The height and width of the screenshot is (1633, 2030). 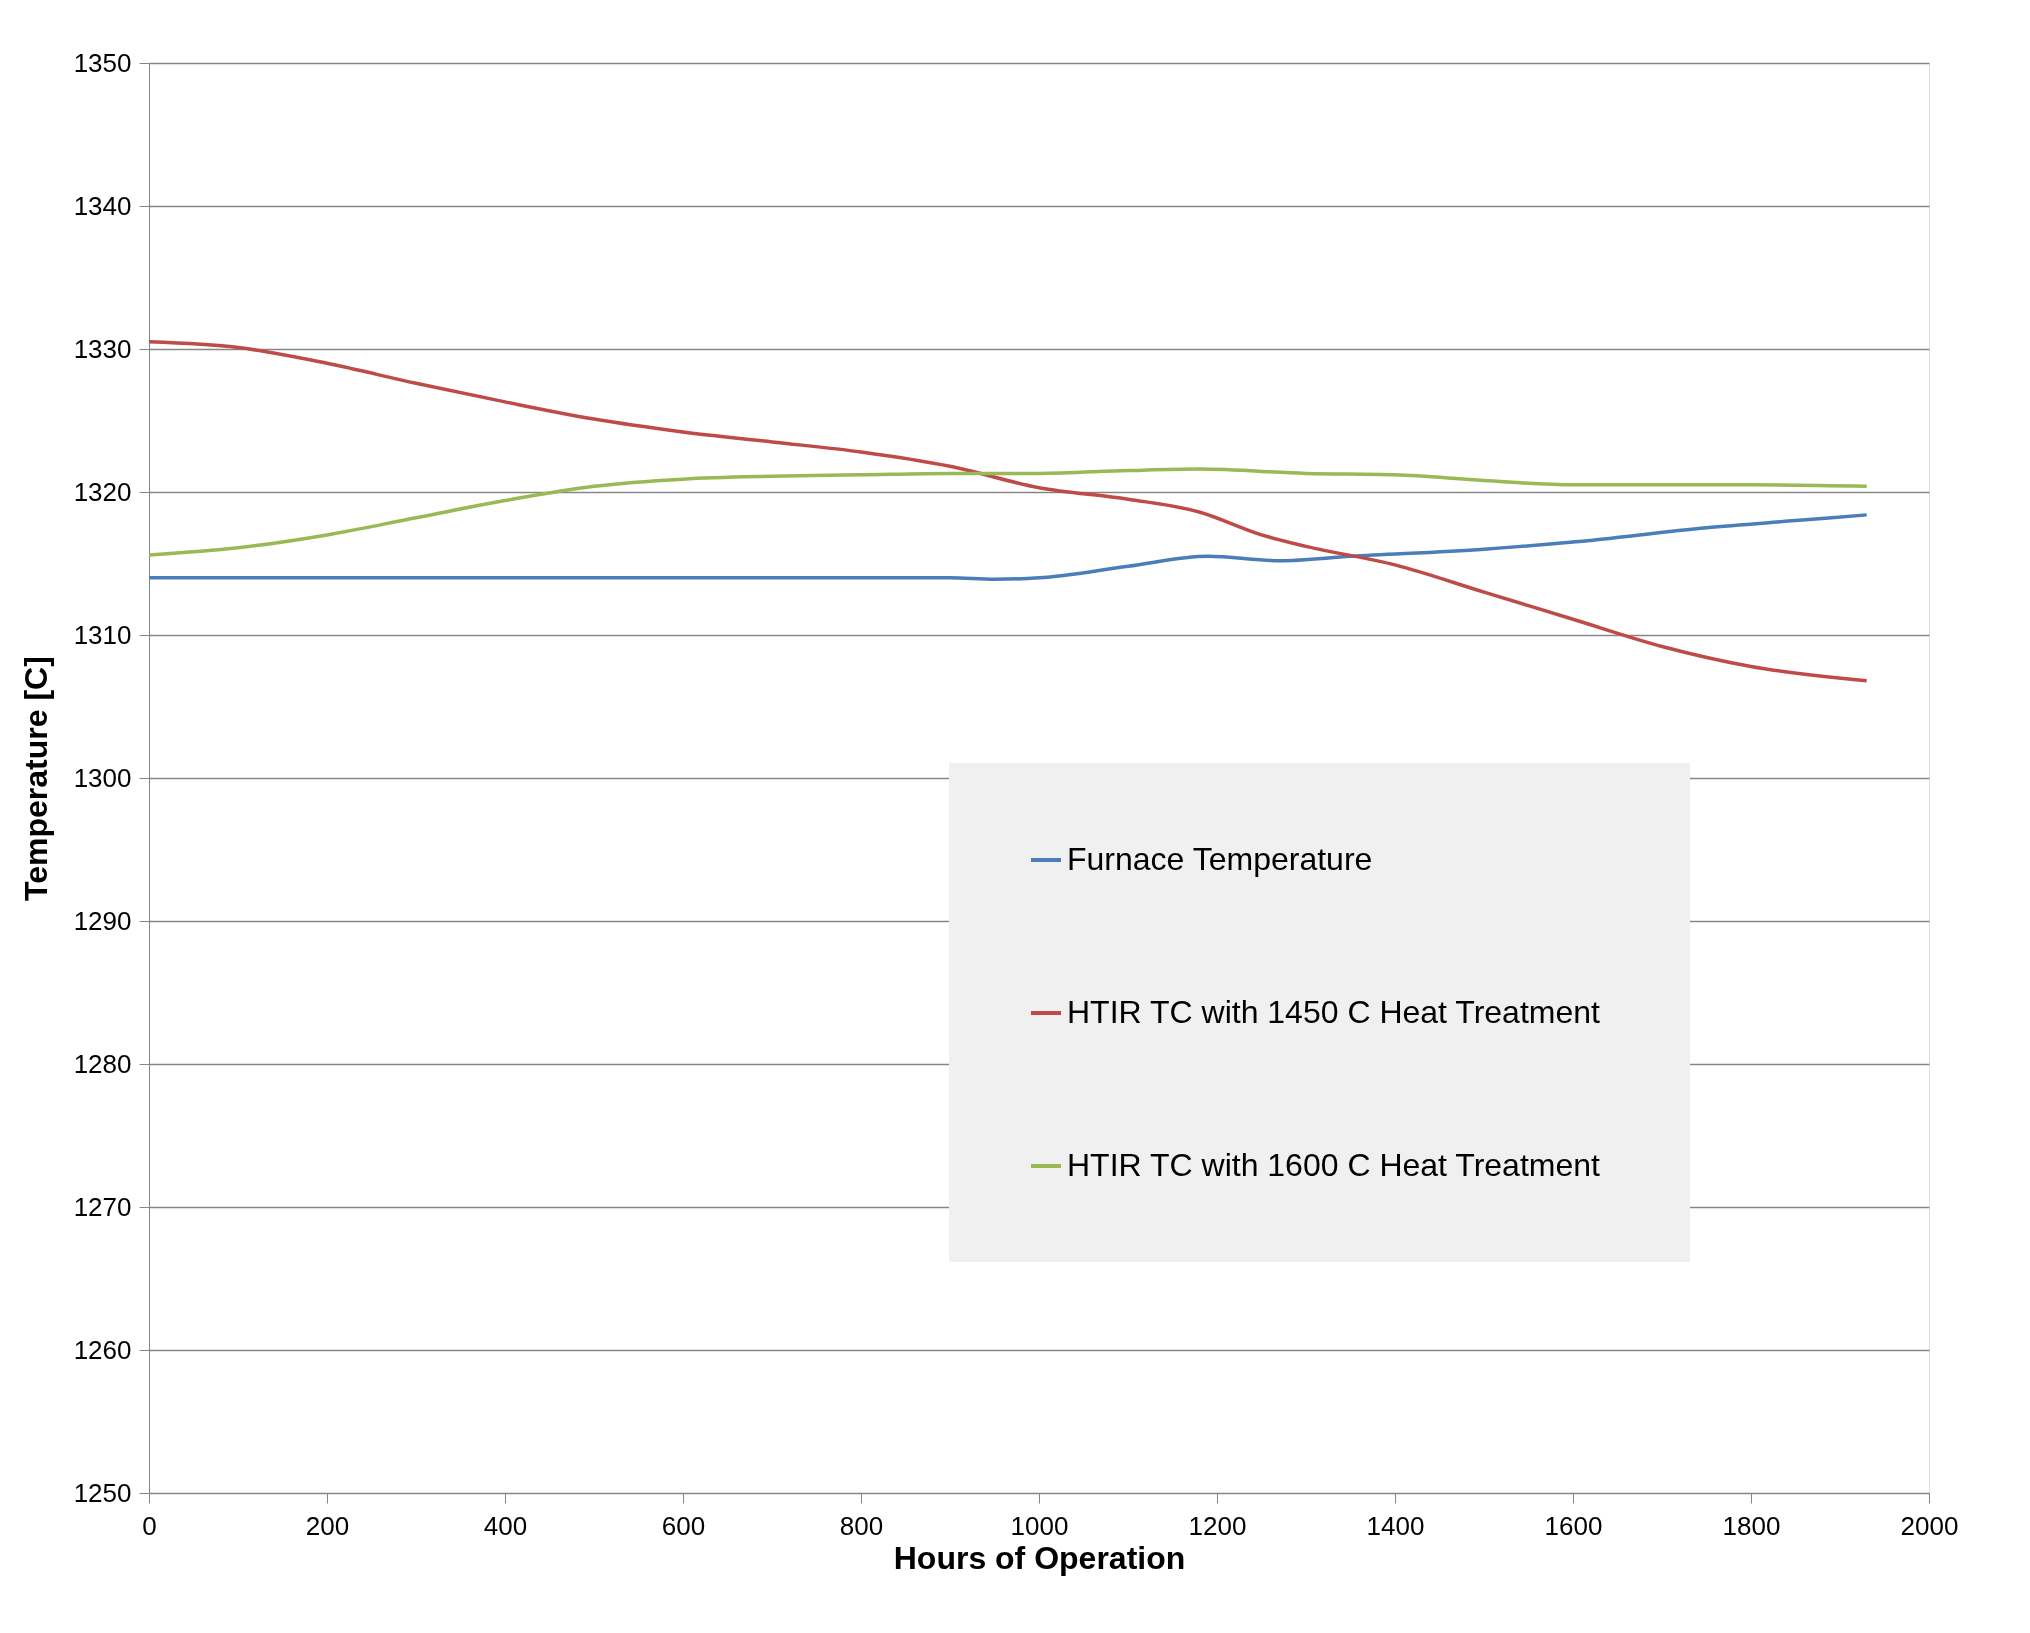 I want to click on x-tick-label: 1800, so click(x=1751, y=1525).